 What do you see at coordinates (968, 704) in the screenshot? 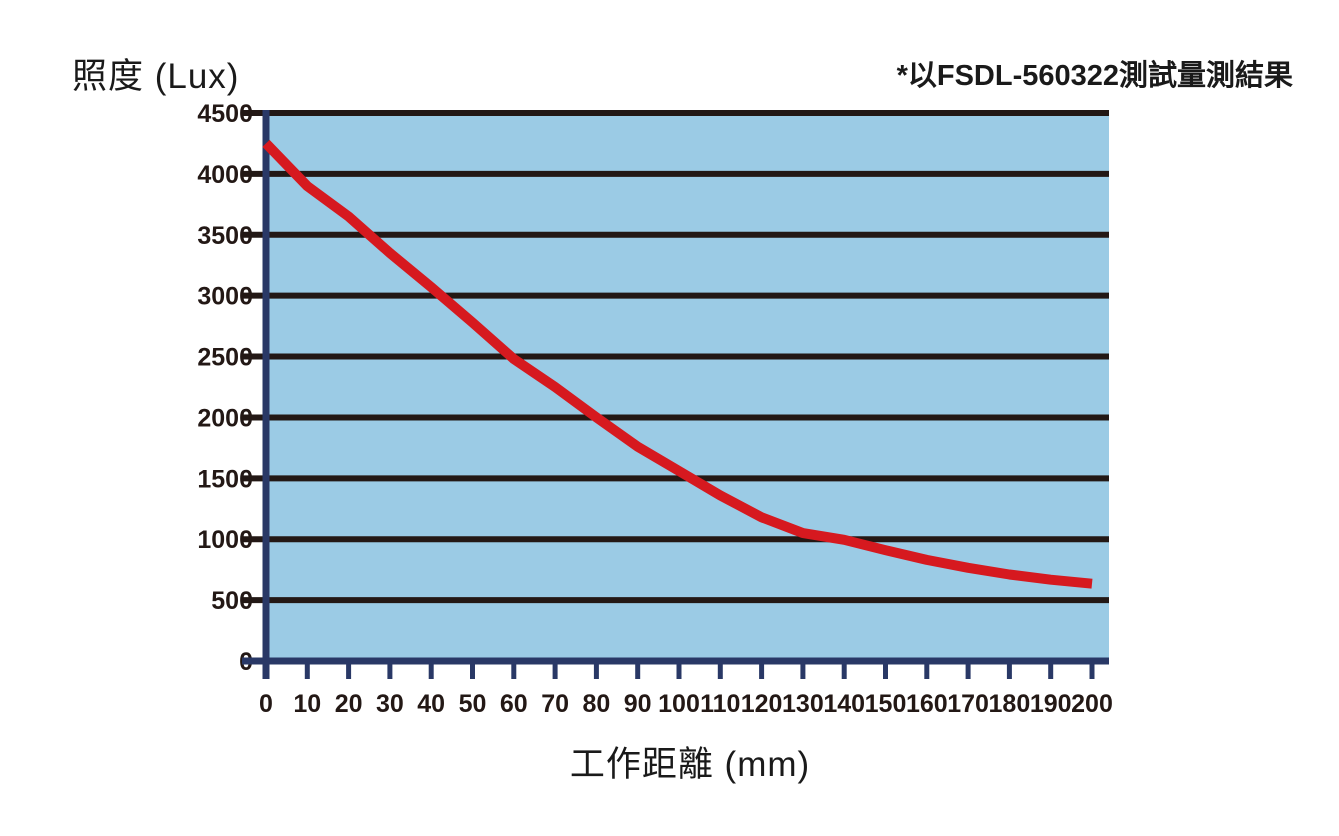
I see `x-tick-label: 170` at bounding box center [968, 704].